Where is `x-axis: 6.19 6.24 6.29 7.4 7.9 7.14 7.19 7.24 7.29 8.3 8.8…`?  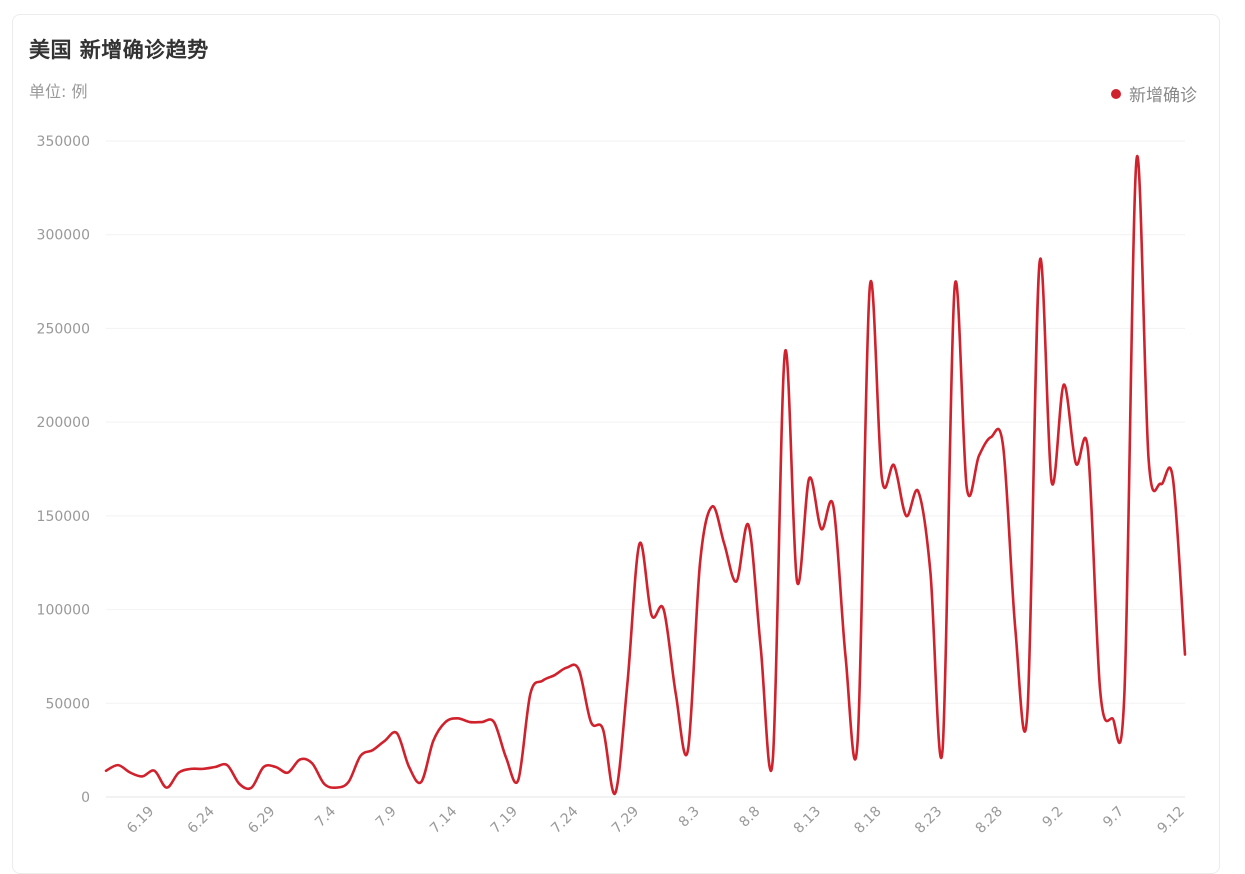
x-axis: 6.19 6.24 6.29 7.4 7.9 7.14 7.19 7.24 7.29 8.3 8.8… is located at coordinates (656, 819).